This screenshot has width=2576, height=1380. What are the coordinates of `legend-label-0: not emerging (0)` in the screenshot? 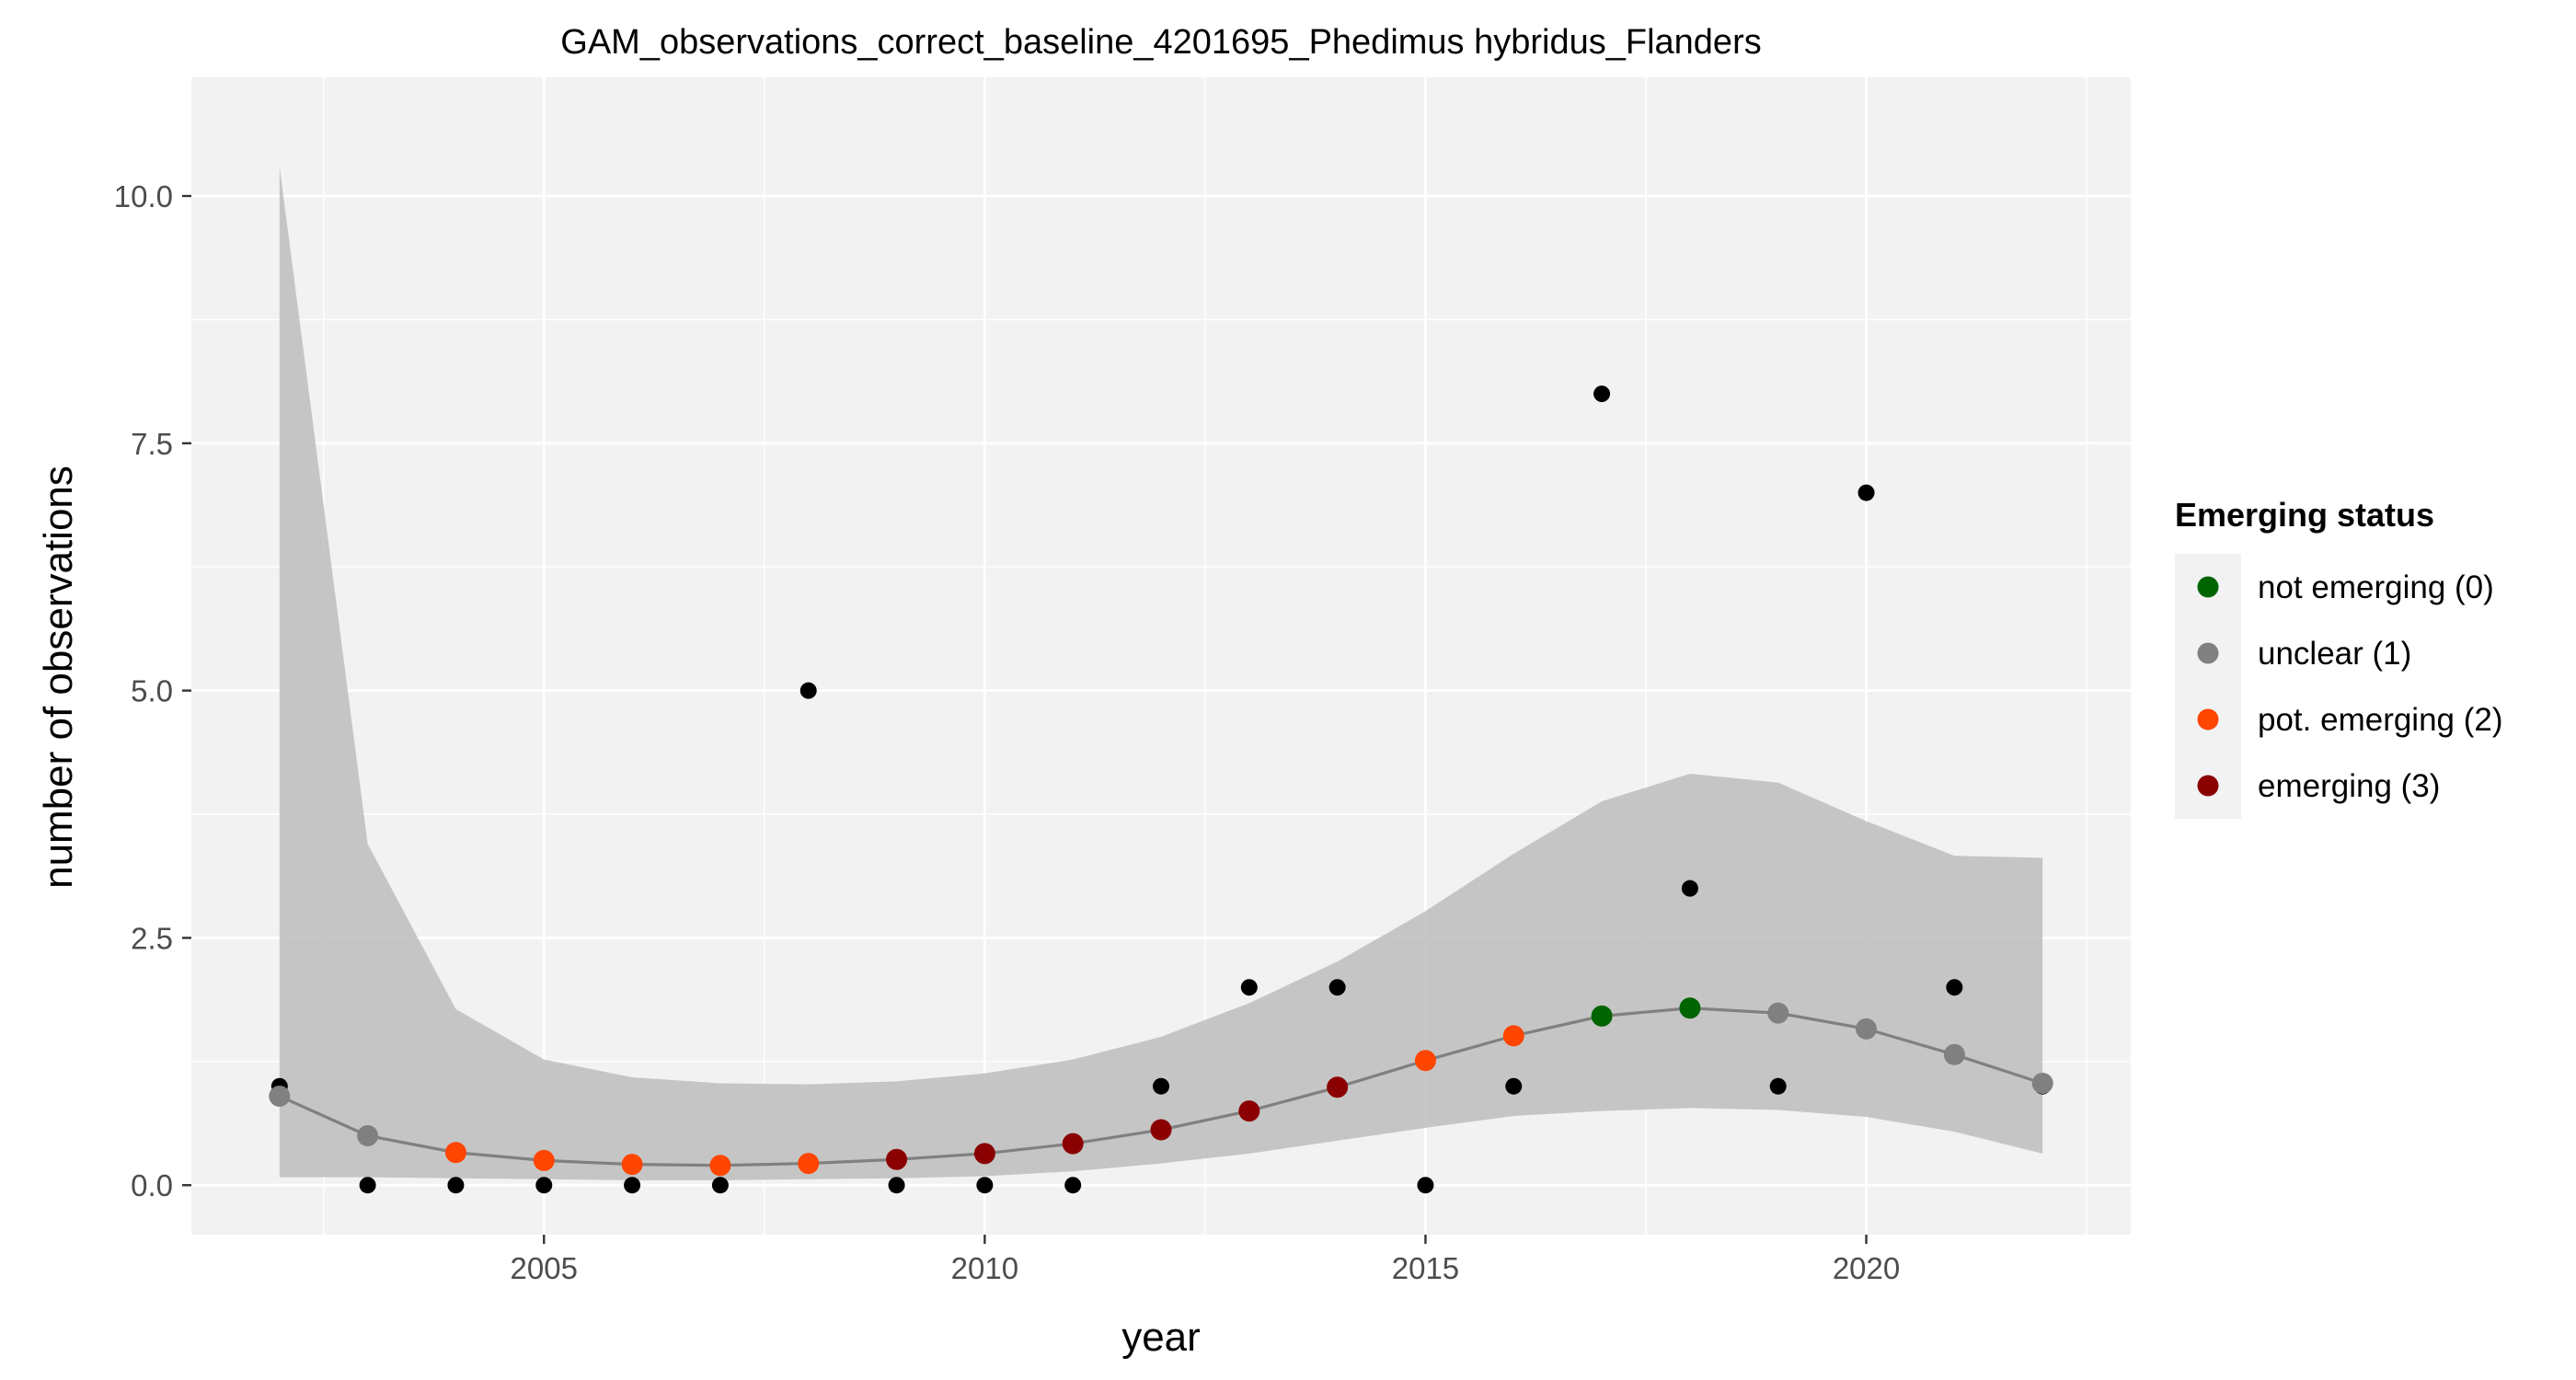 It's located at (2376, 587).